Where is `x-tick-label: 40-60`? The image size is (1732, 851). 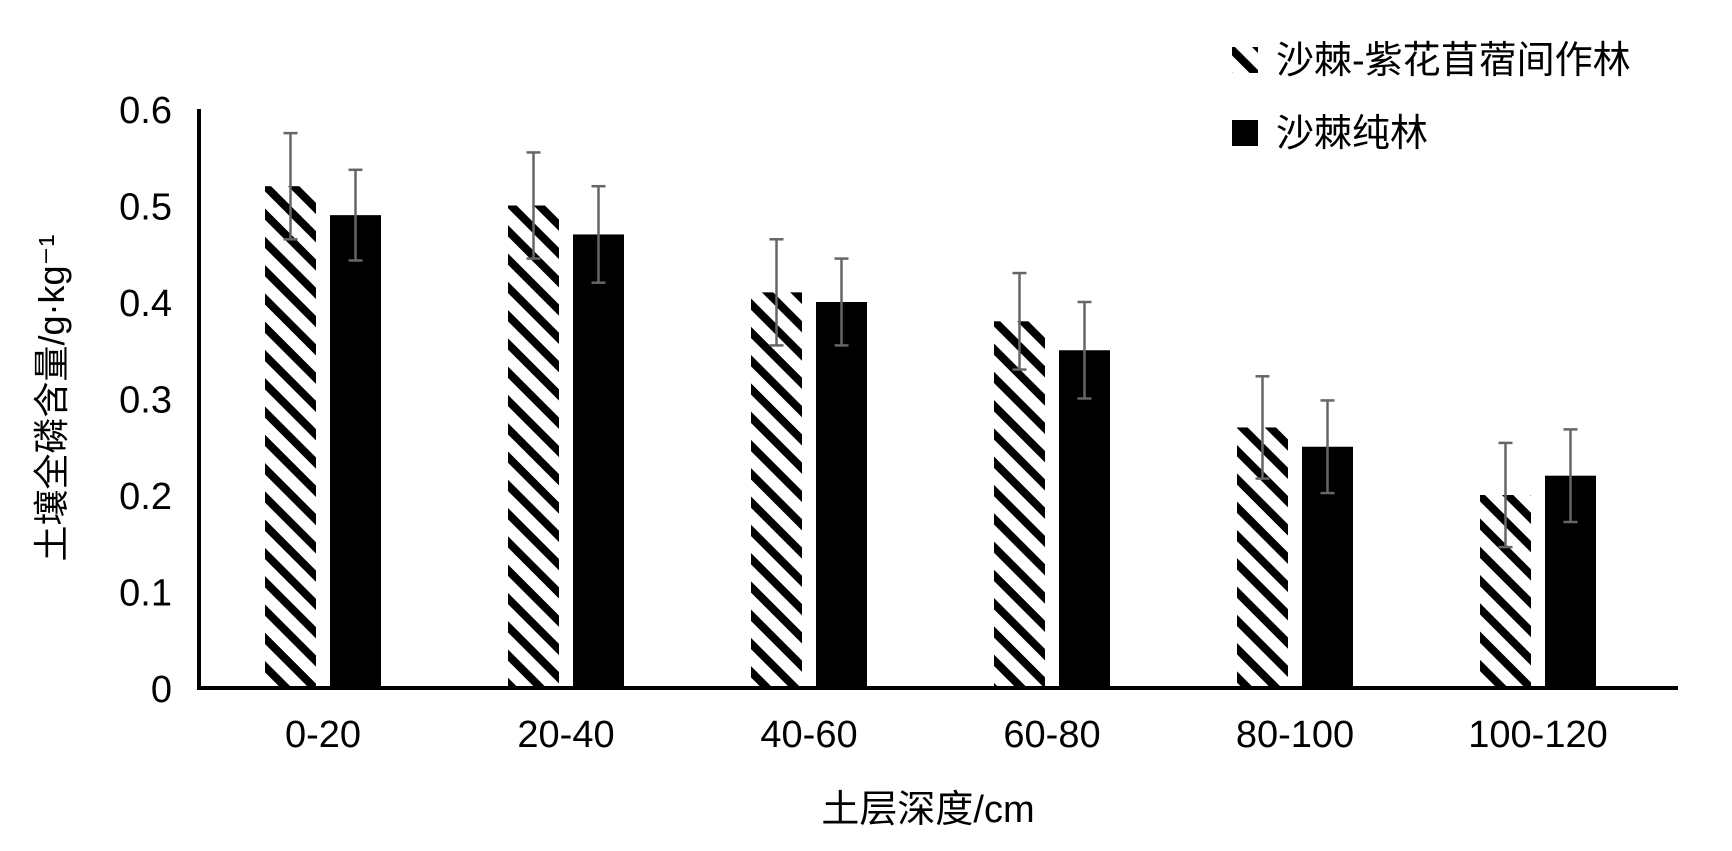 x-tick-label: 40-60 is located at coordinates (808, 735).